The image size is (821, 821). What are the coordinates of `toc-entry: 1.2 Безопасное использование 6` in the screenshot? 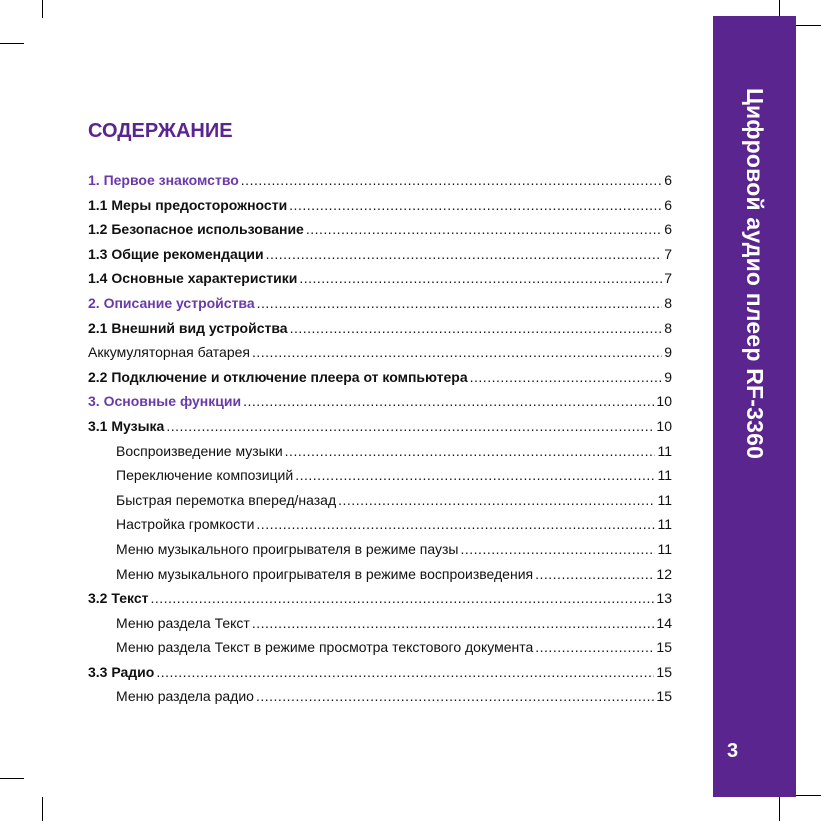 It's located at (380, 233).